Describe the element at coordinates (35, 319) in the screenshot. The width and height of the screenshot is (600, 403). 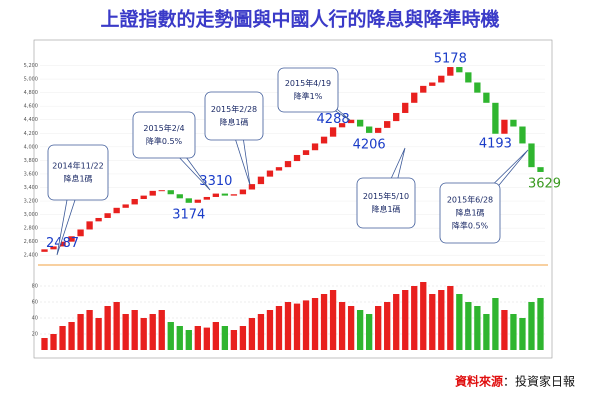
I see `y-tick-label: 40` at that location.